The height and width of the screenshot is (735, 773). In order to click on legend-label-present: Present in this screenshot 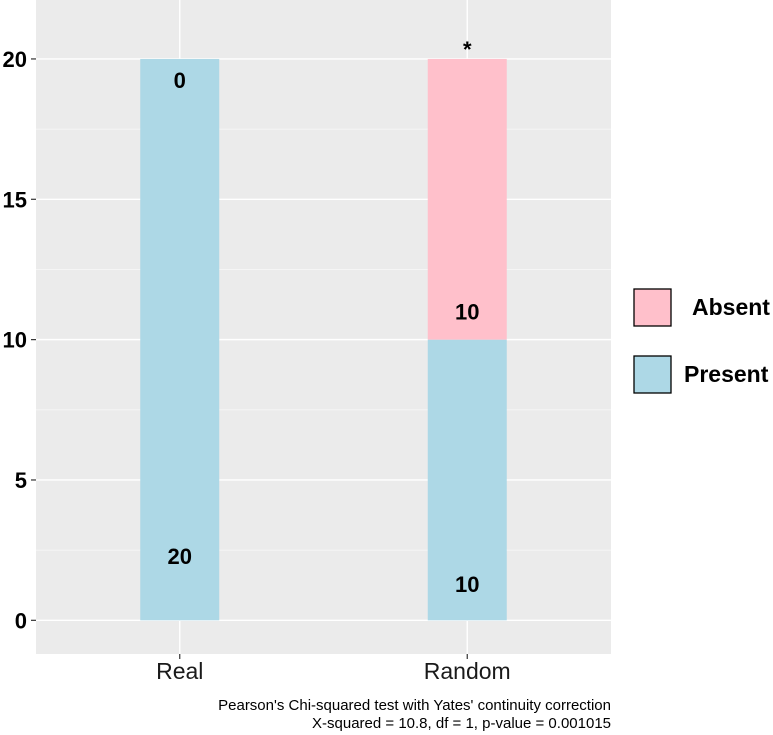, I will do `click(726, 374)`.